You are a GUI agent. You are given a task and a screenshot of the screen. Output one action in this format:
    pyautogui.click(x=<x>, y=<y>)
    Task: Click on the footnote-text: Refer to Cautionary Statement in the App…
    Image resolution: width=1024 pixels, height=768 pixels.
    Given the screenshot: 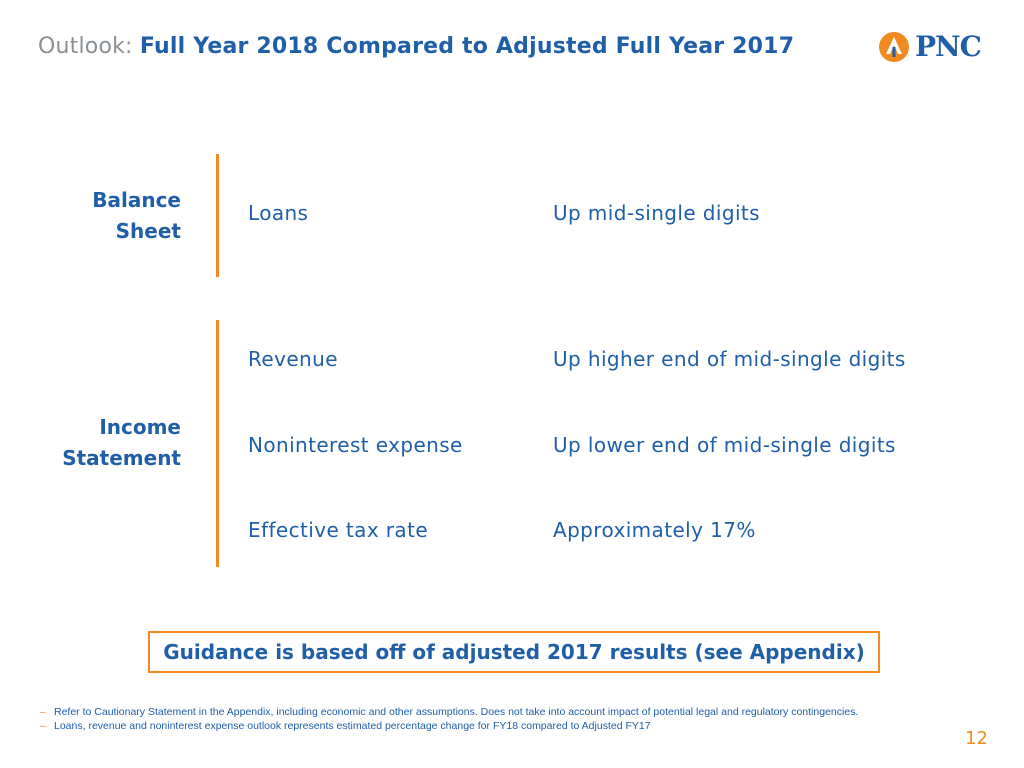 What is the action you would take?
    pyautogui.click(x=456, y=712)
    